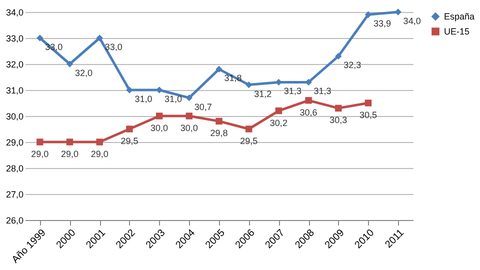 Image resolution: width=480 pixels, height=270 pixels. What do you see at coordinates (309, 112) in the screenshot?
I see `data-label: 30,6` at bounding box center [309, 112].